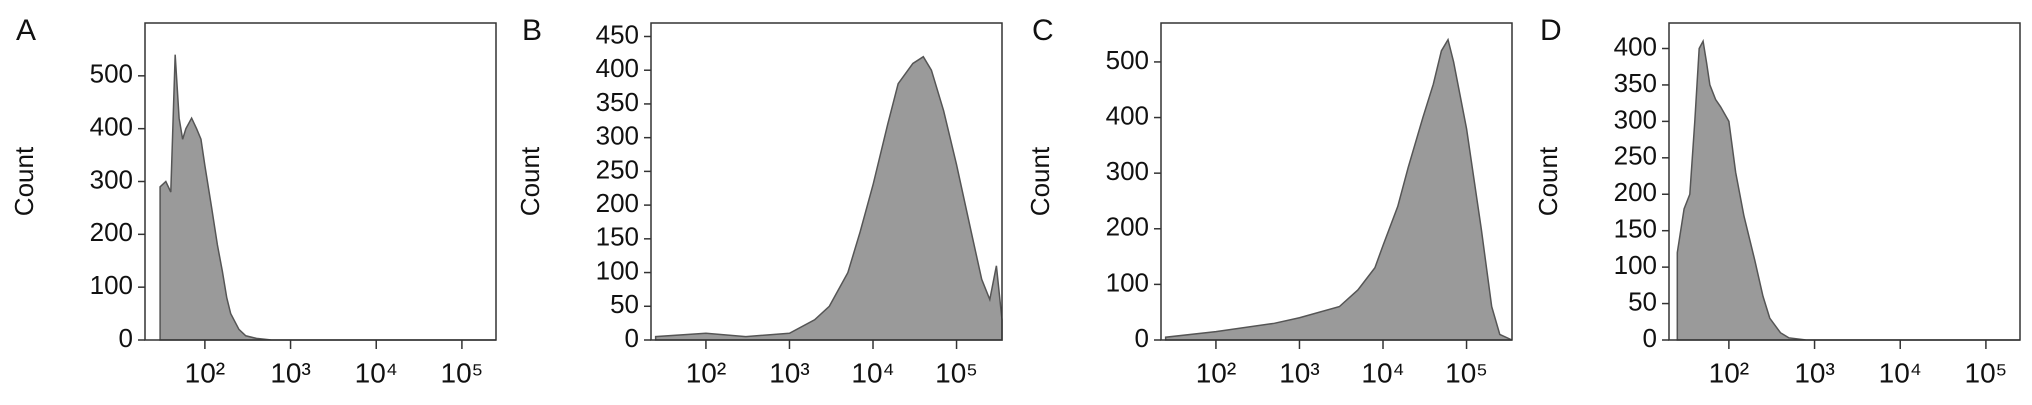 This screenshot has width=2032, height=405. What do you see at coordinates (26, 30) in the screenshot?
I see `panel-label: A` at bounding box center [26, 30].